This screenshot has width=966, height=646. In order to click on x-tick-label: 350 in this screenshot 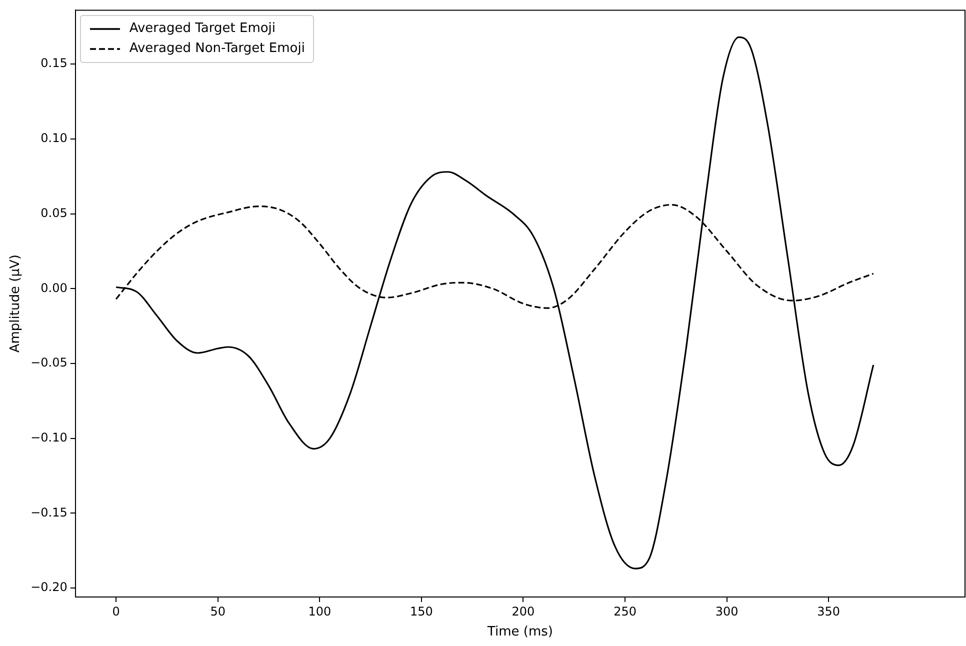, I will do `click(828, 611)`.